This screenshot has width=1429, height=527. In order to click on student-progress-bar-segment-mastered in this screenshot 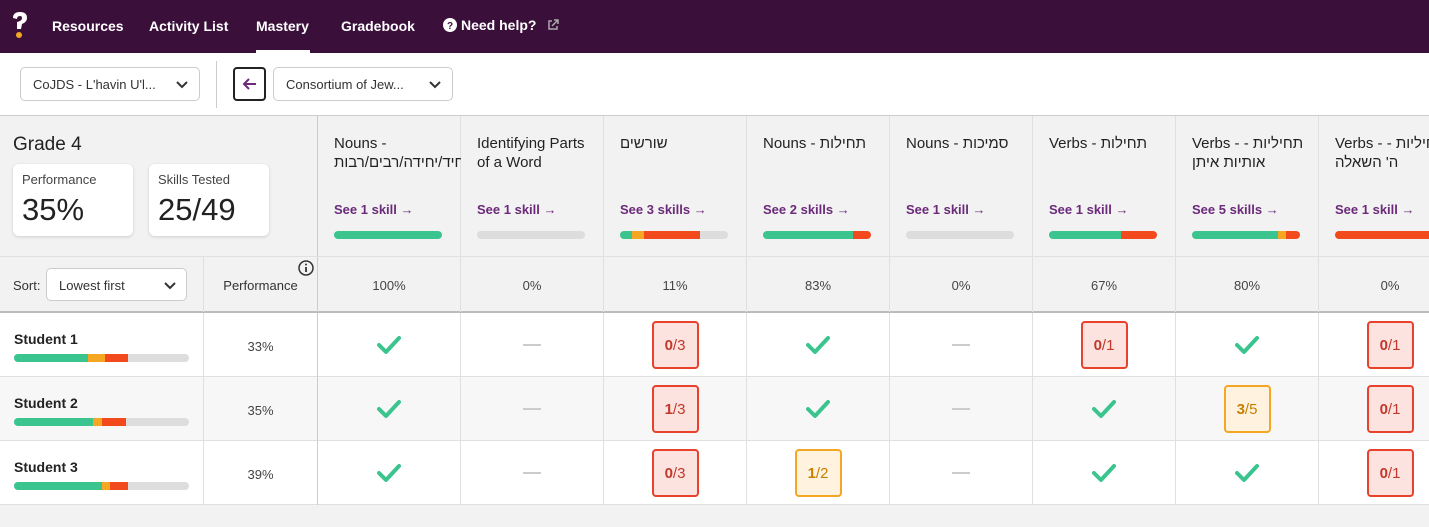, I will do `click(58, 486)`.